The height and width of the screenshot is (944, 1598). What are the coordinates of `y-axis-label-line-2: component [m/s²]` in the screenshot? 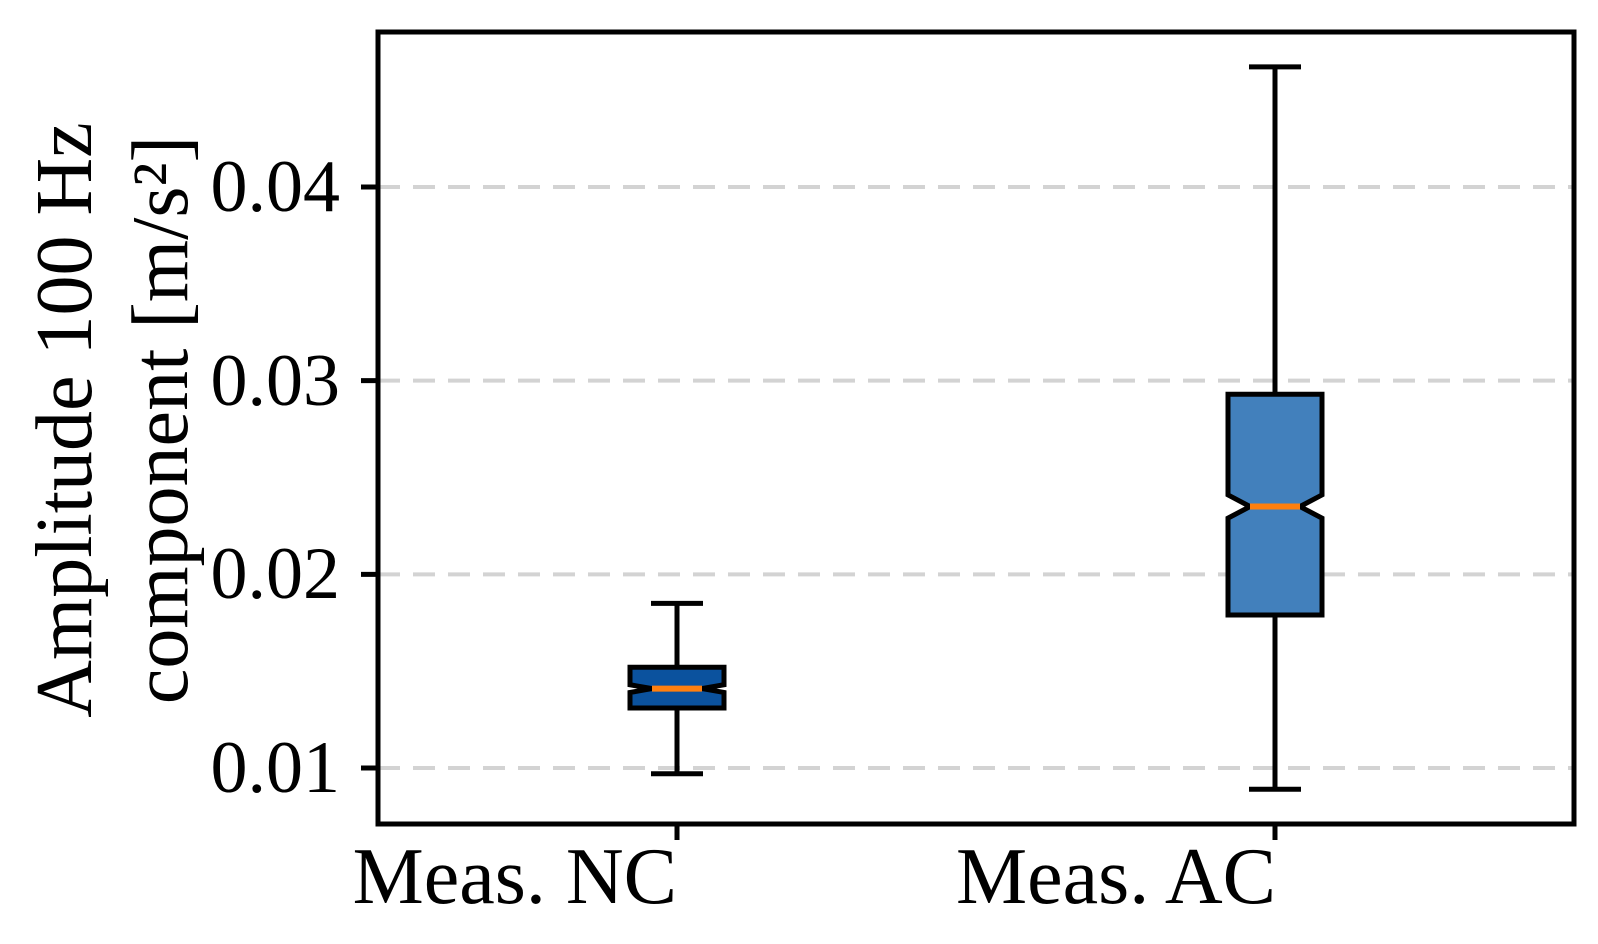 It's located at (161, 420).